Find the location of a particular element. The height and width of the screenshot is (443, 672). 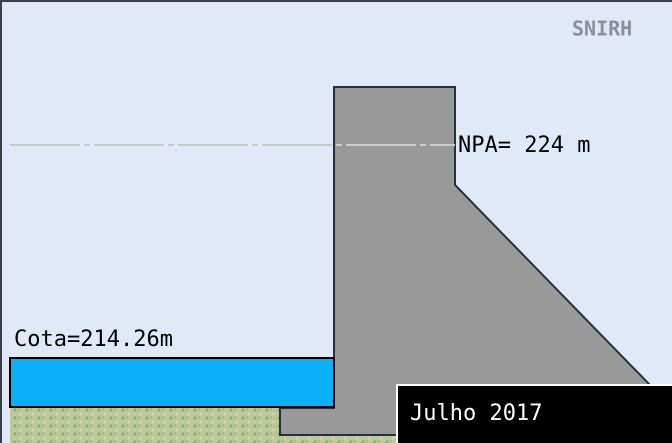

brand: SNIRH is located at coordinates (602, 29).